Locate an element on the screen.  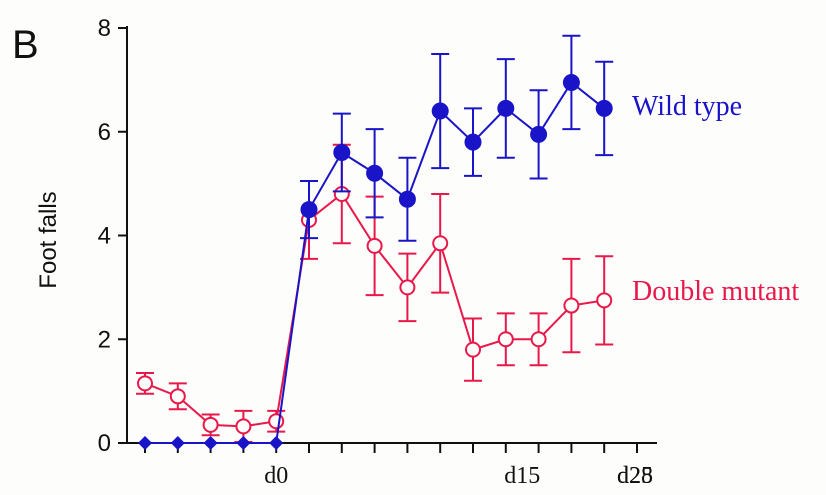
panel-label: B is located at coordinates (25, 45).